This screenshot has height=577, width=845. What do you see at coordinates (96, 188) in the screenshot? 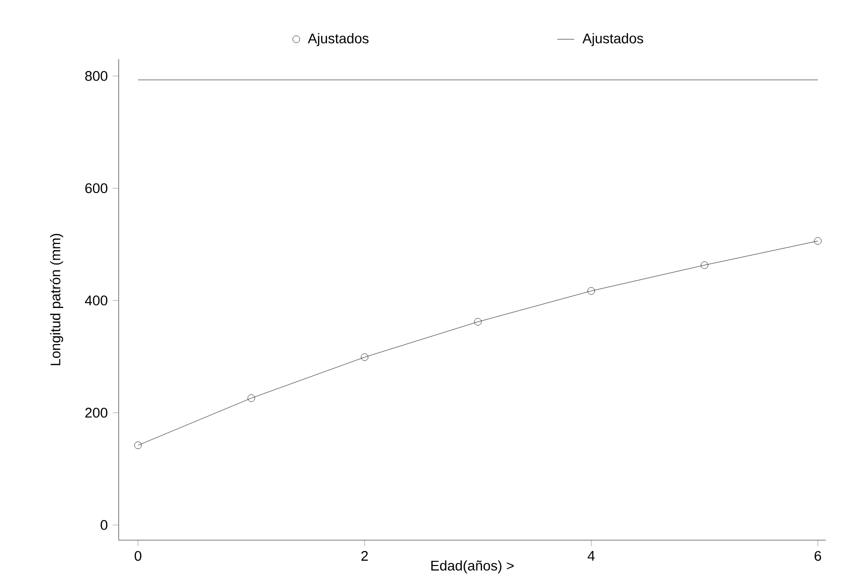
I see `y-tick-label: 600` at bounding box center [96, 188].